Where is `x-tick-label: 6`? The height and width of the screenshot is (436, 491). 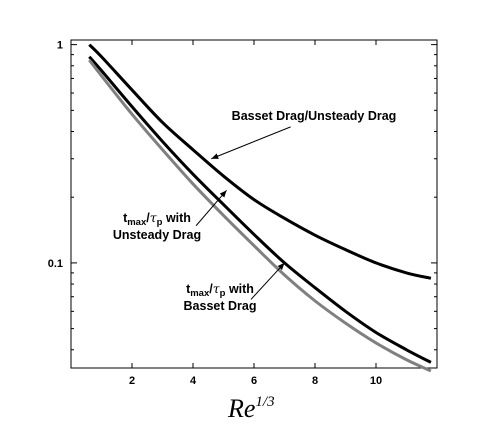
x-tick-label: 6 is located at coordinates (254, 381).